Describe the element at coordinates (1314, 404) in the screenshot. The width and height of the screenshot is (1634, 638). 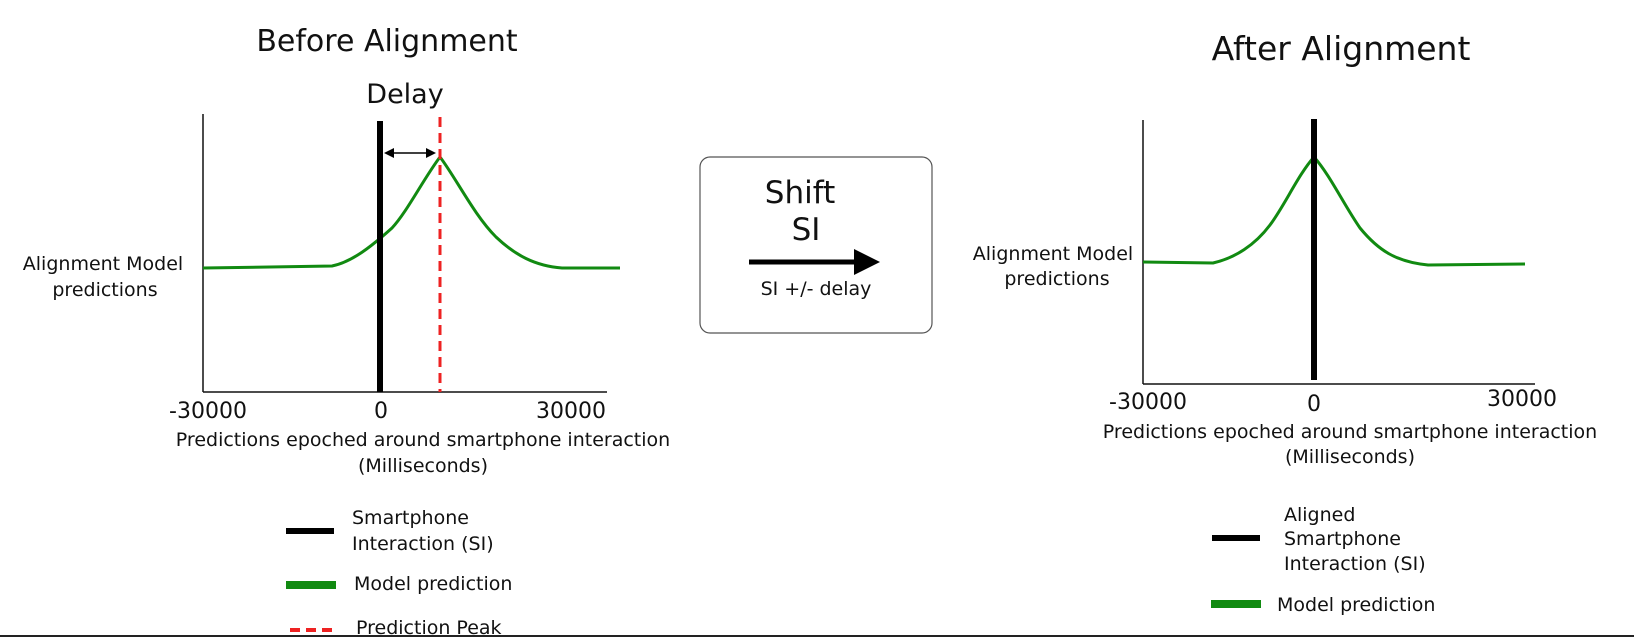
I see `after-xtick-zero: 0` at that location.